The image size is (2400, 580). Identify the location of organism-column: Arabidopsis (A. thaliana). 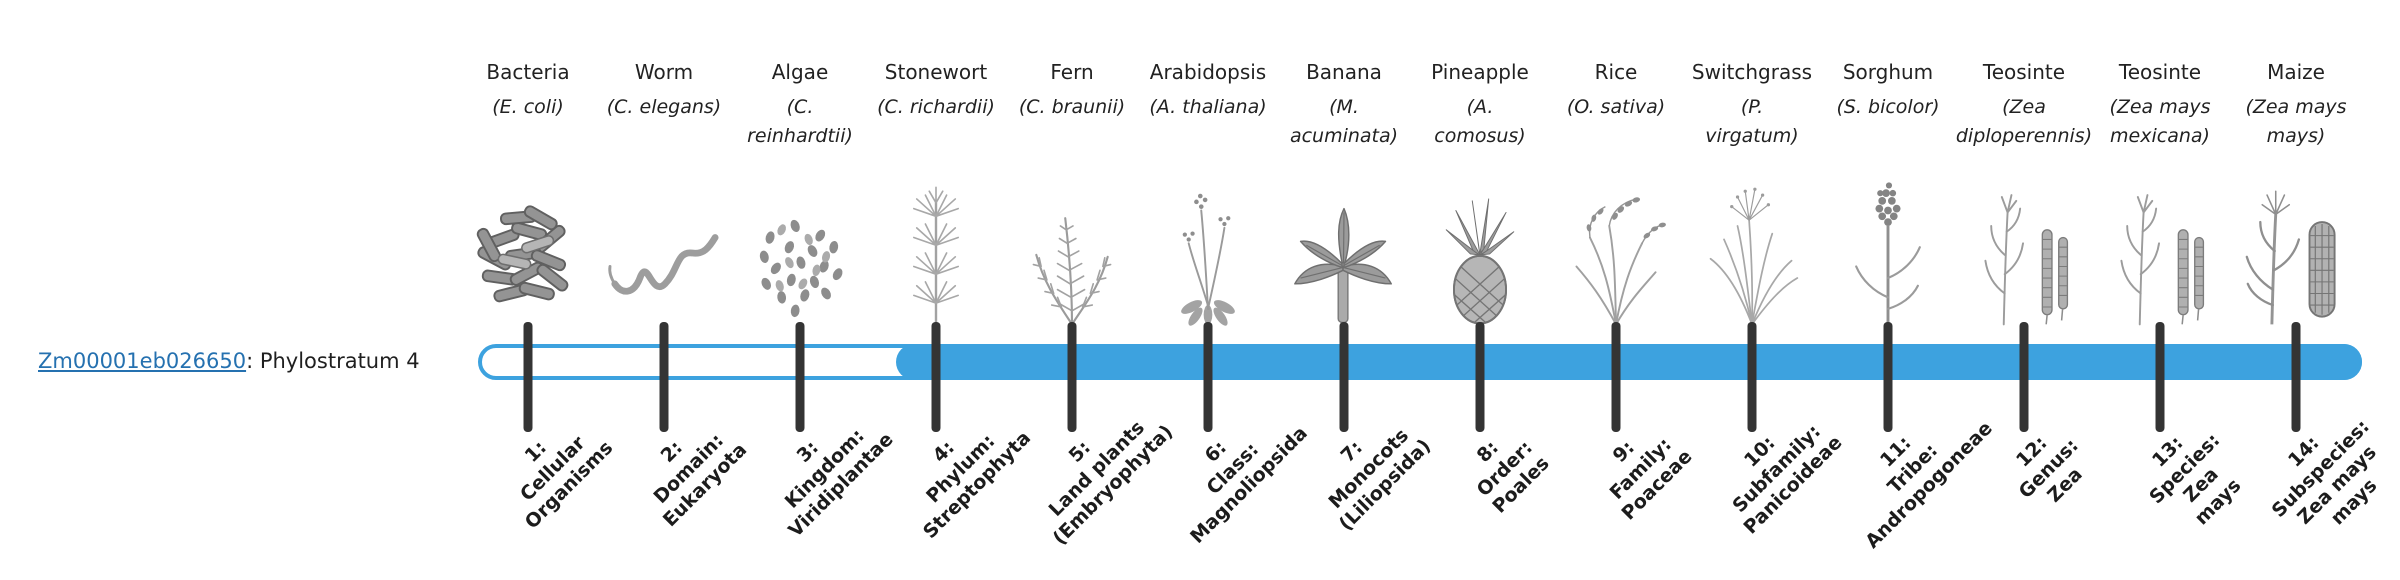
(1208, 91).